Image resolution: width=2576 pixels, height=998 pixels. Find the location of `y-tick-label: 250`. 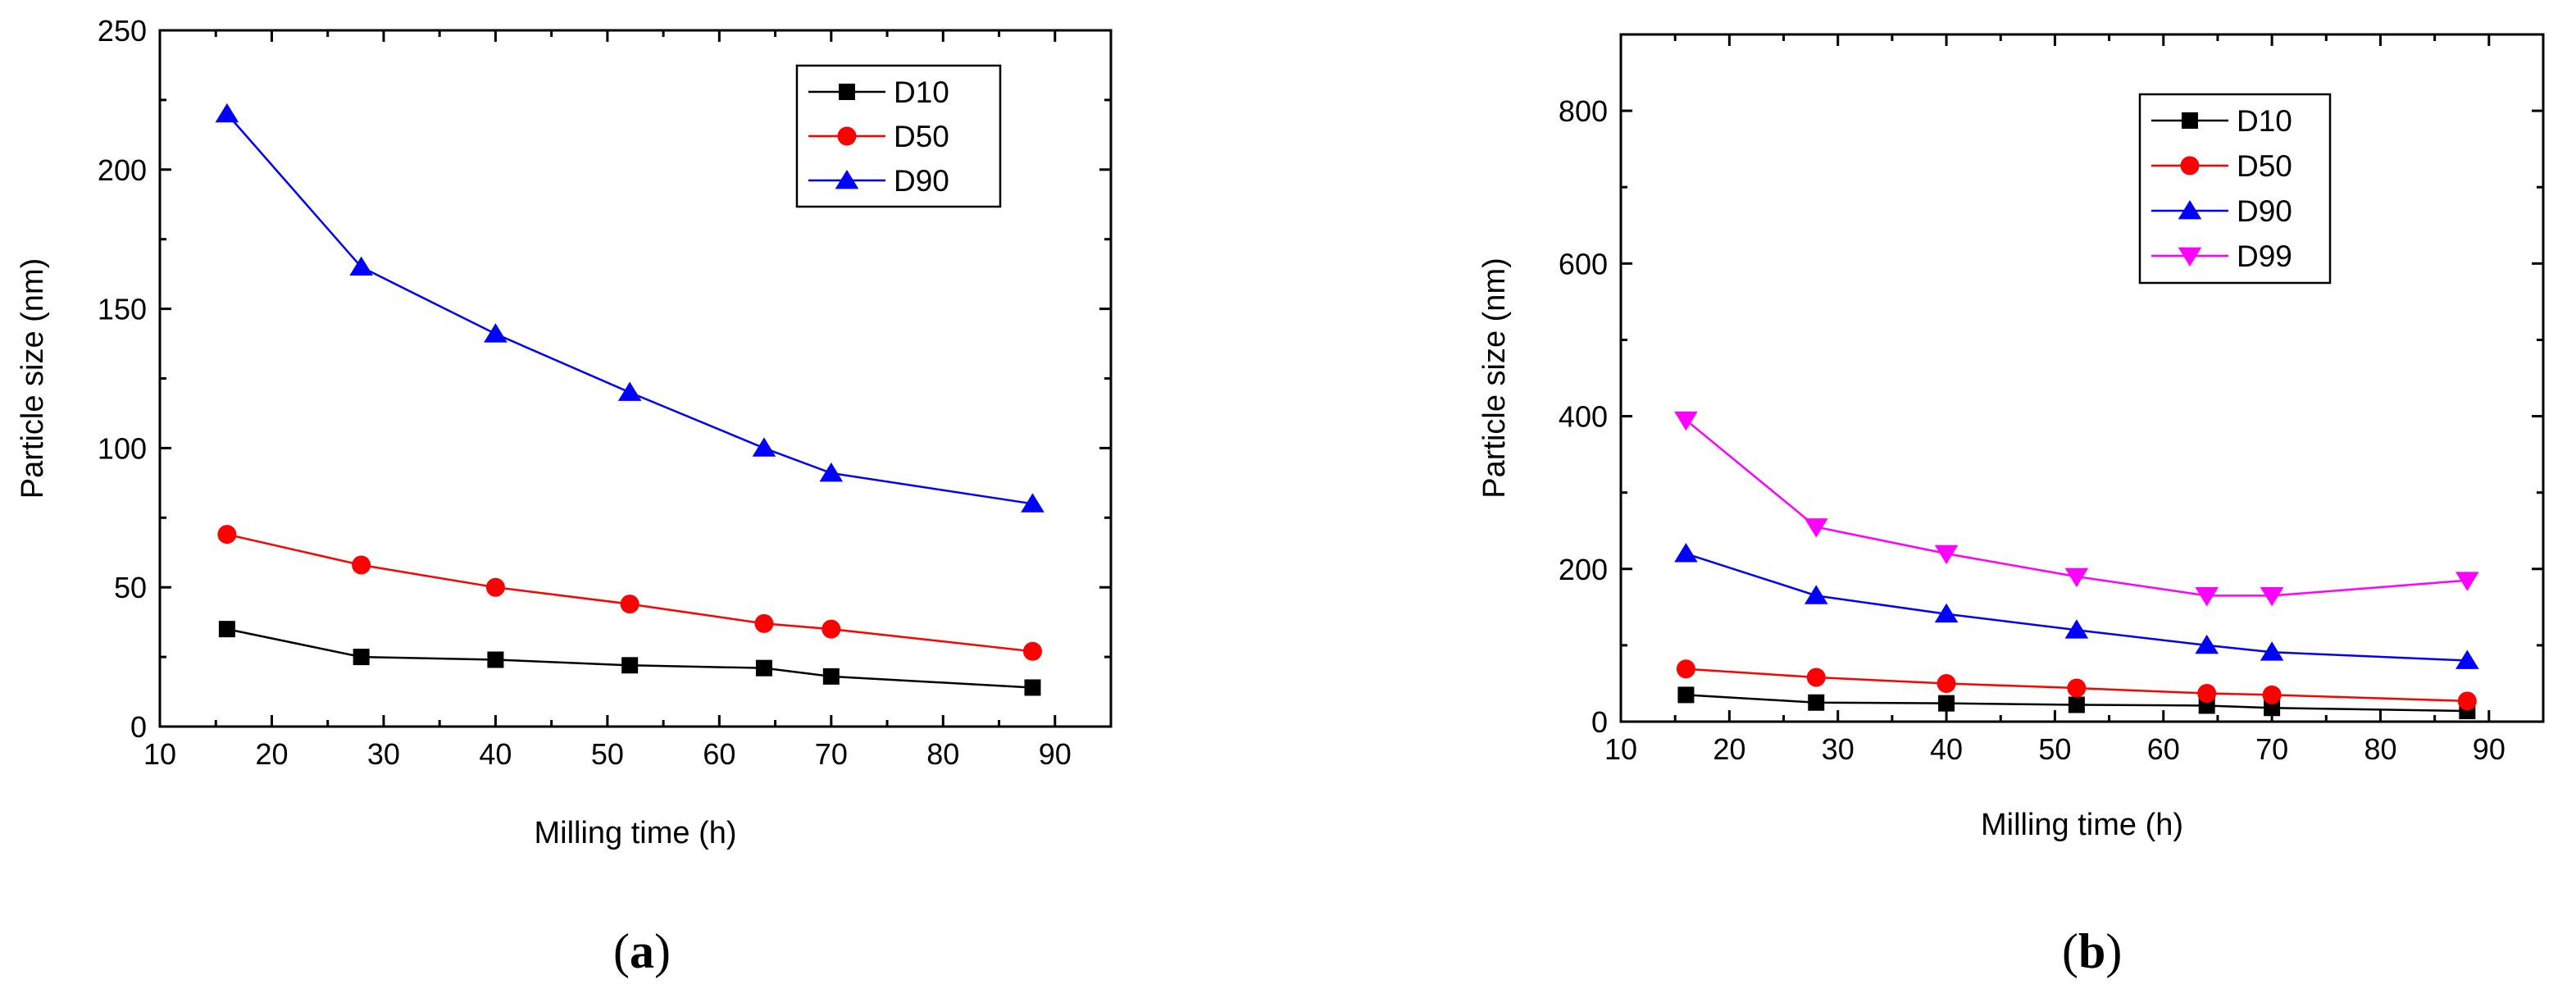

y-tick-label: 250 is located at coordinates (122, 31).